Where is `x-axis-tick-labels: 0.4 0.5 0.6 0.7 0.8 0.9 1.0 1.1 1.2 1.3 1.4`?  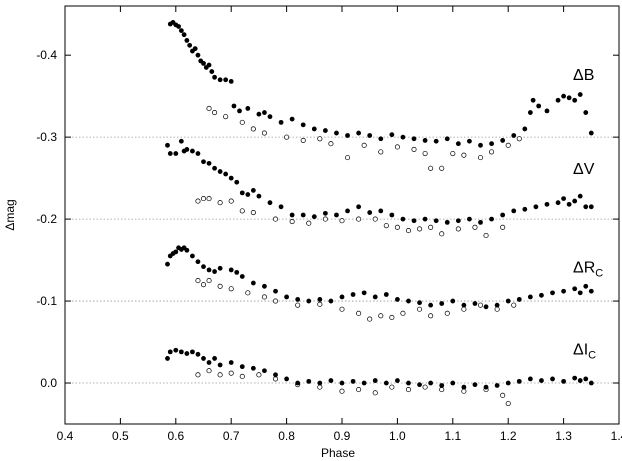
x-axis-tick-labels: 0.4 0.5 0.6 0.7 0.8 0.9 1.0 1.1 1.2 1.3 1.4 is located at coordinates (339, 436).